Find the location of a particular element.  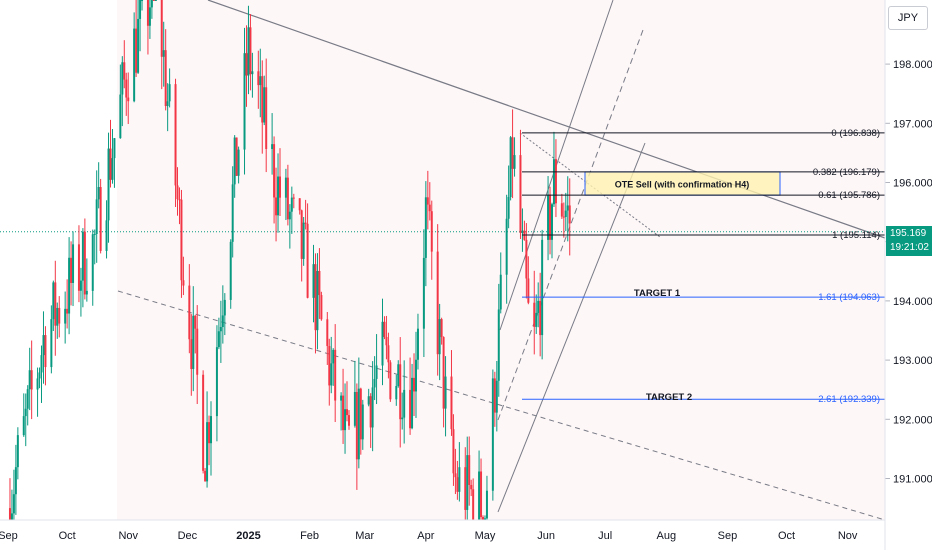

x-tick-label: Nov is located at coordinates (128, 536).